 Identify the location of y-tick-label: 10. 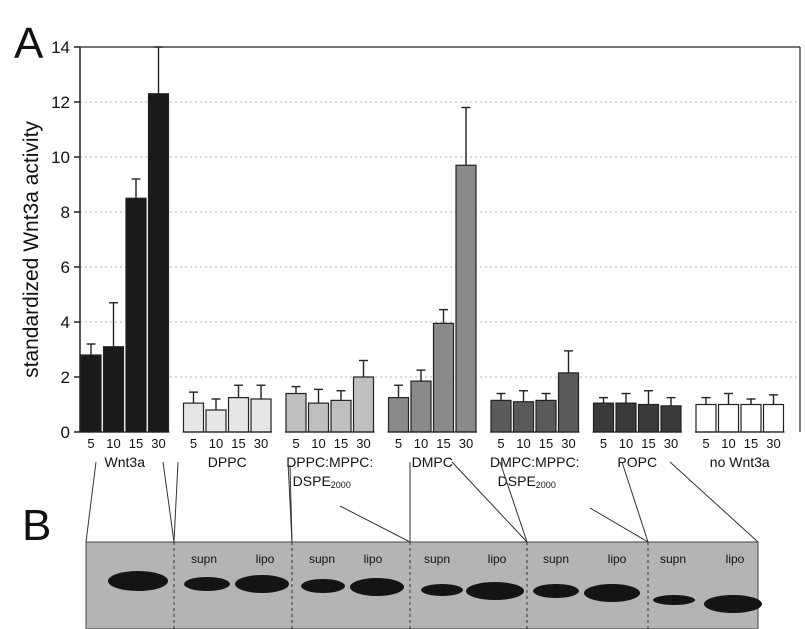
(60, 157).